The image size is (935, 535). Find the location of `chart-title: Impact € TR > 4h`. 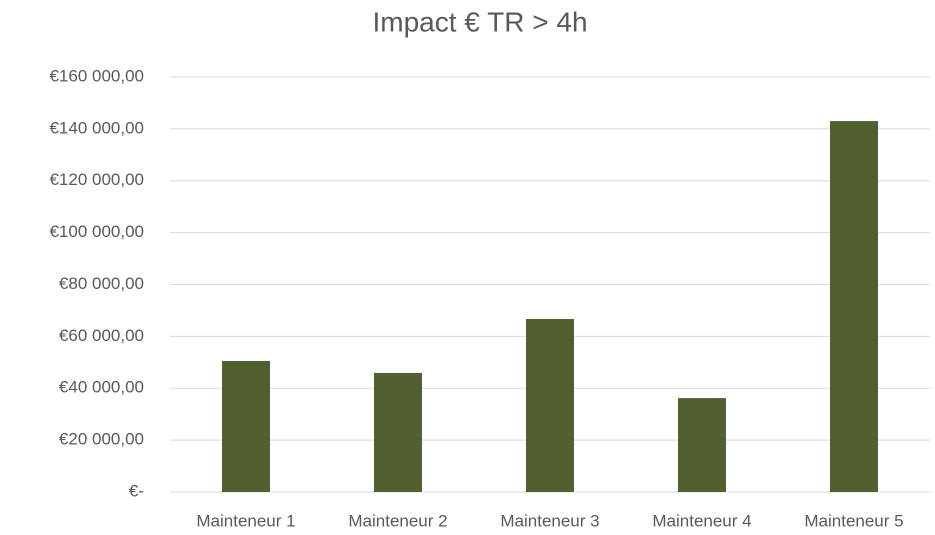

chart-title: Impact € TR > 4h is located at coordinates (479, 21).